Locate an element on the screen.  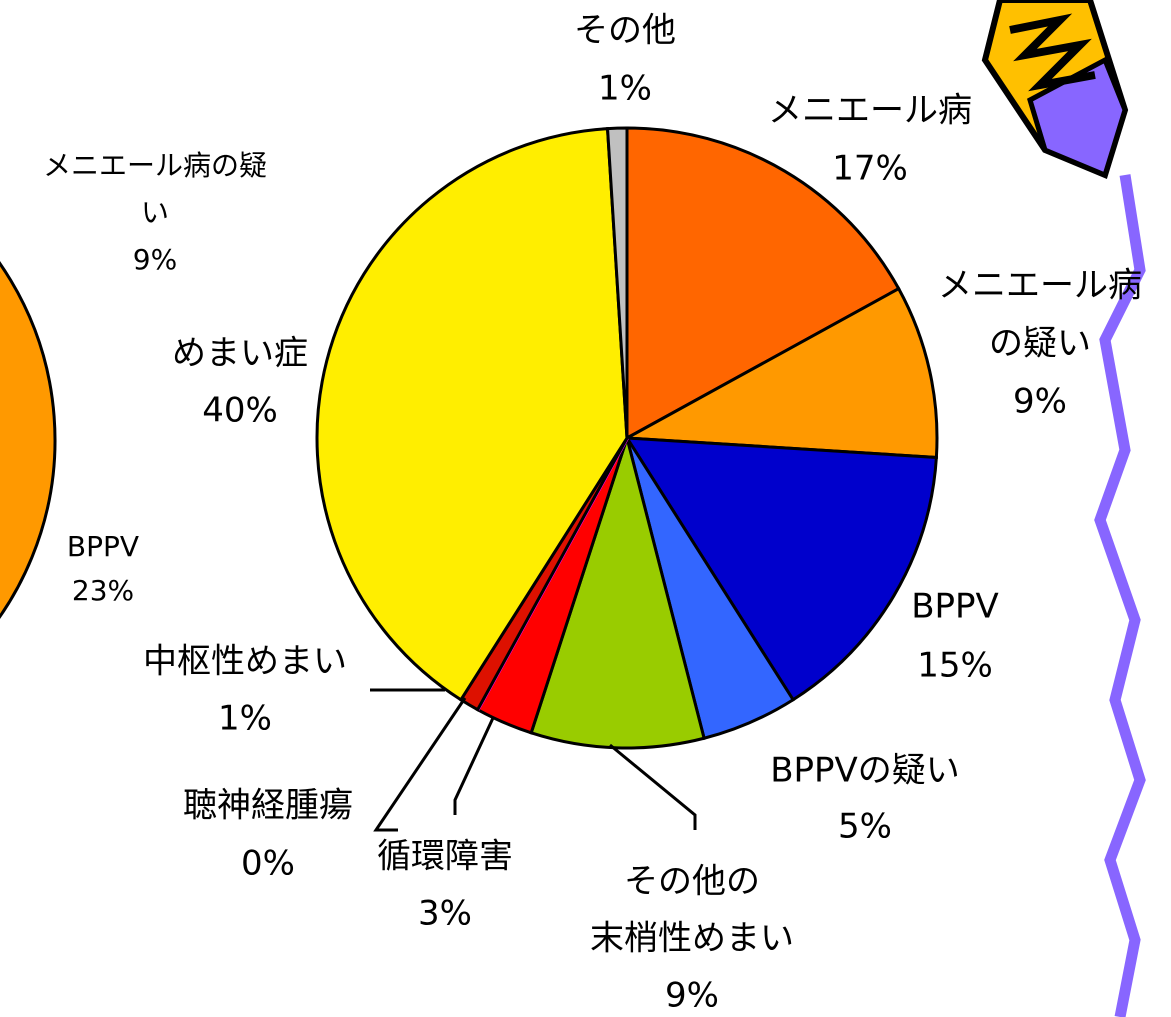
slice-value-label: 3% is located at coordinates (445, 914).